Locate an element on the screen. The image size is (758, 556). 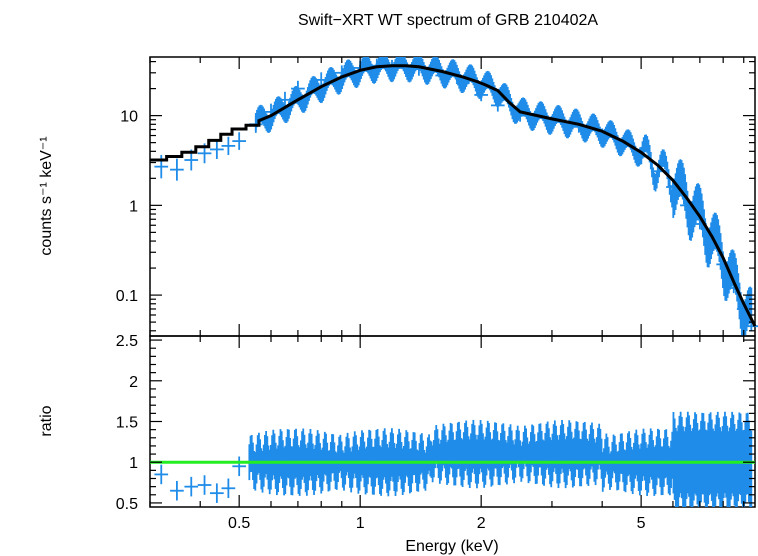
chart-title: Swift−XRT WT spectrum of GRB 210402A is located at coordinates (448, 20).